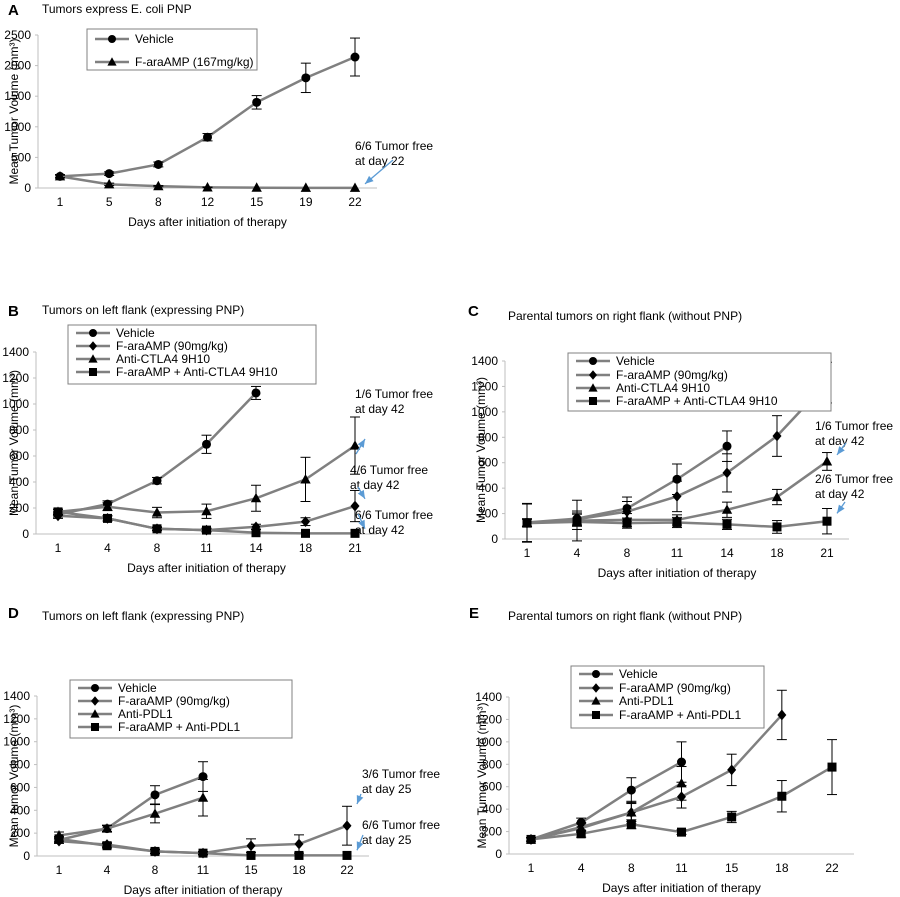  Describe the element at coordinates (206, 522) in the screenshot. I see `series-square` at that location.